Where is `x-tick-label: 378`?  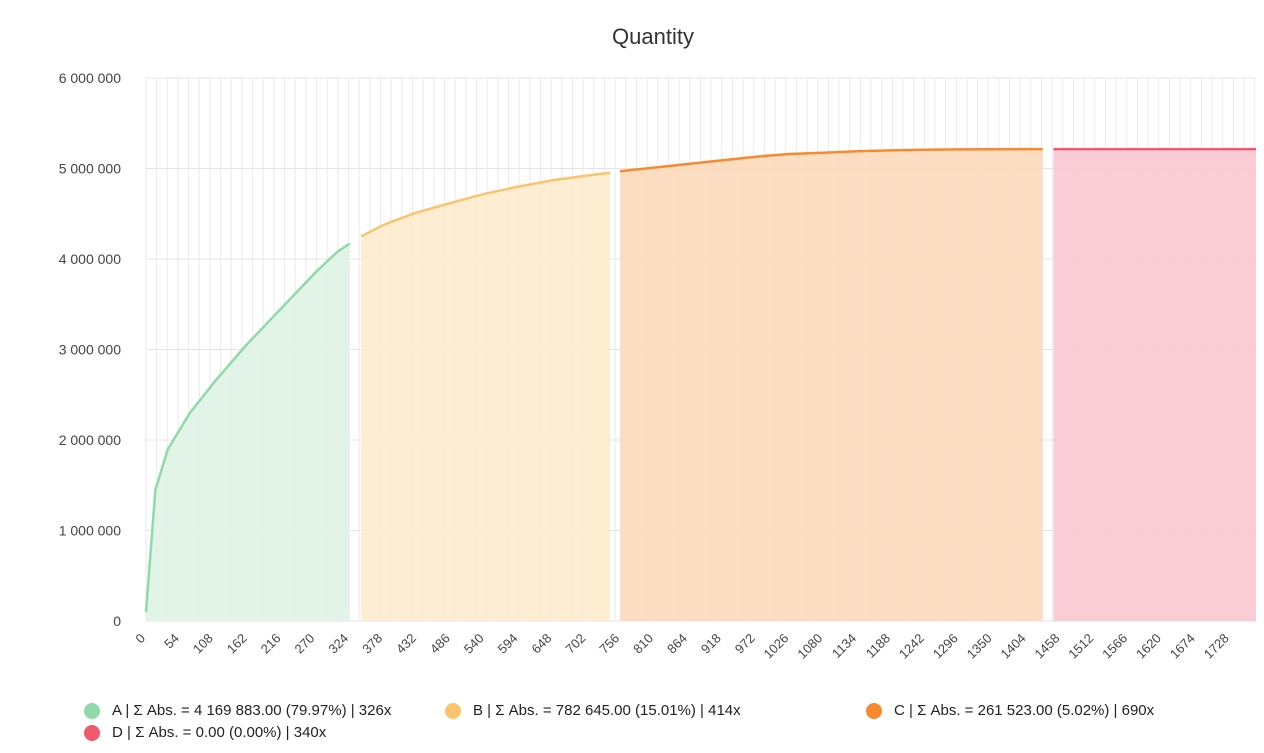
x-tick-label: 378 is located at coordinates (372, 644).